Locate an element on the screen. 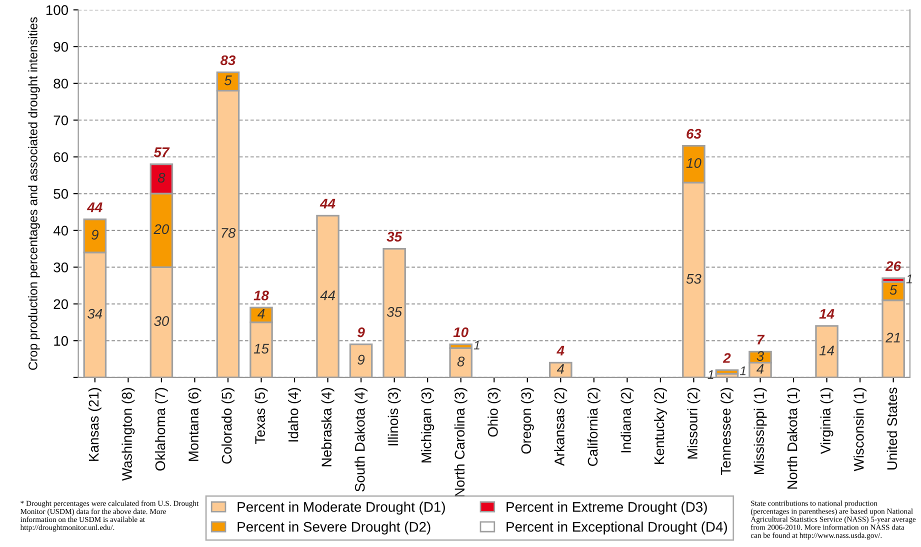  legend-label: Percent in Extreme Drought (D3) is located at coordinates (606, 508).